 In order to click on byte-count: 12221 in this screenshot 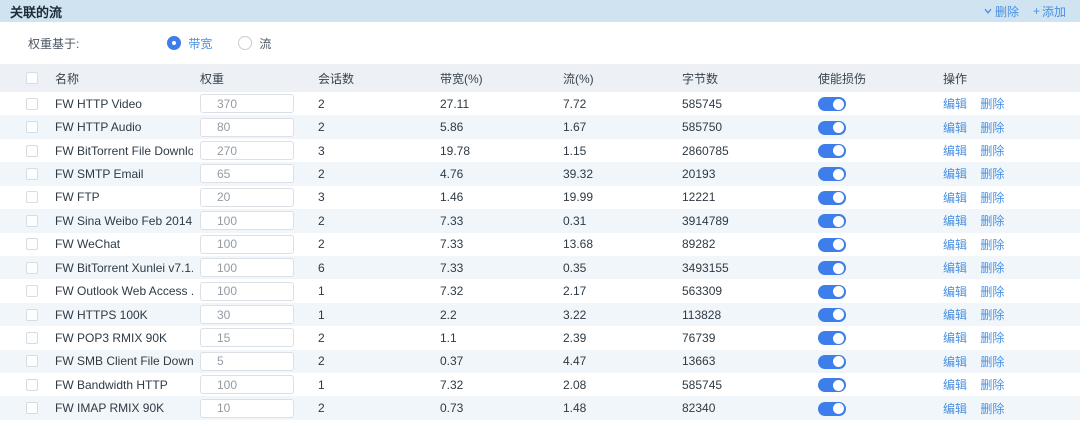, I will do `click(699, 197)`.